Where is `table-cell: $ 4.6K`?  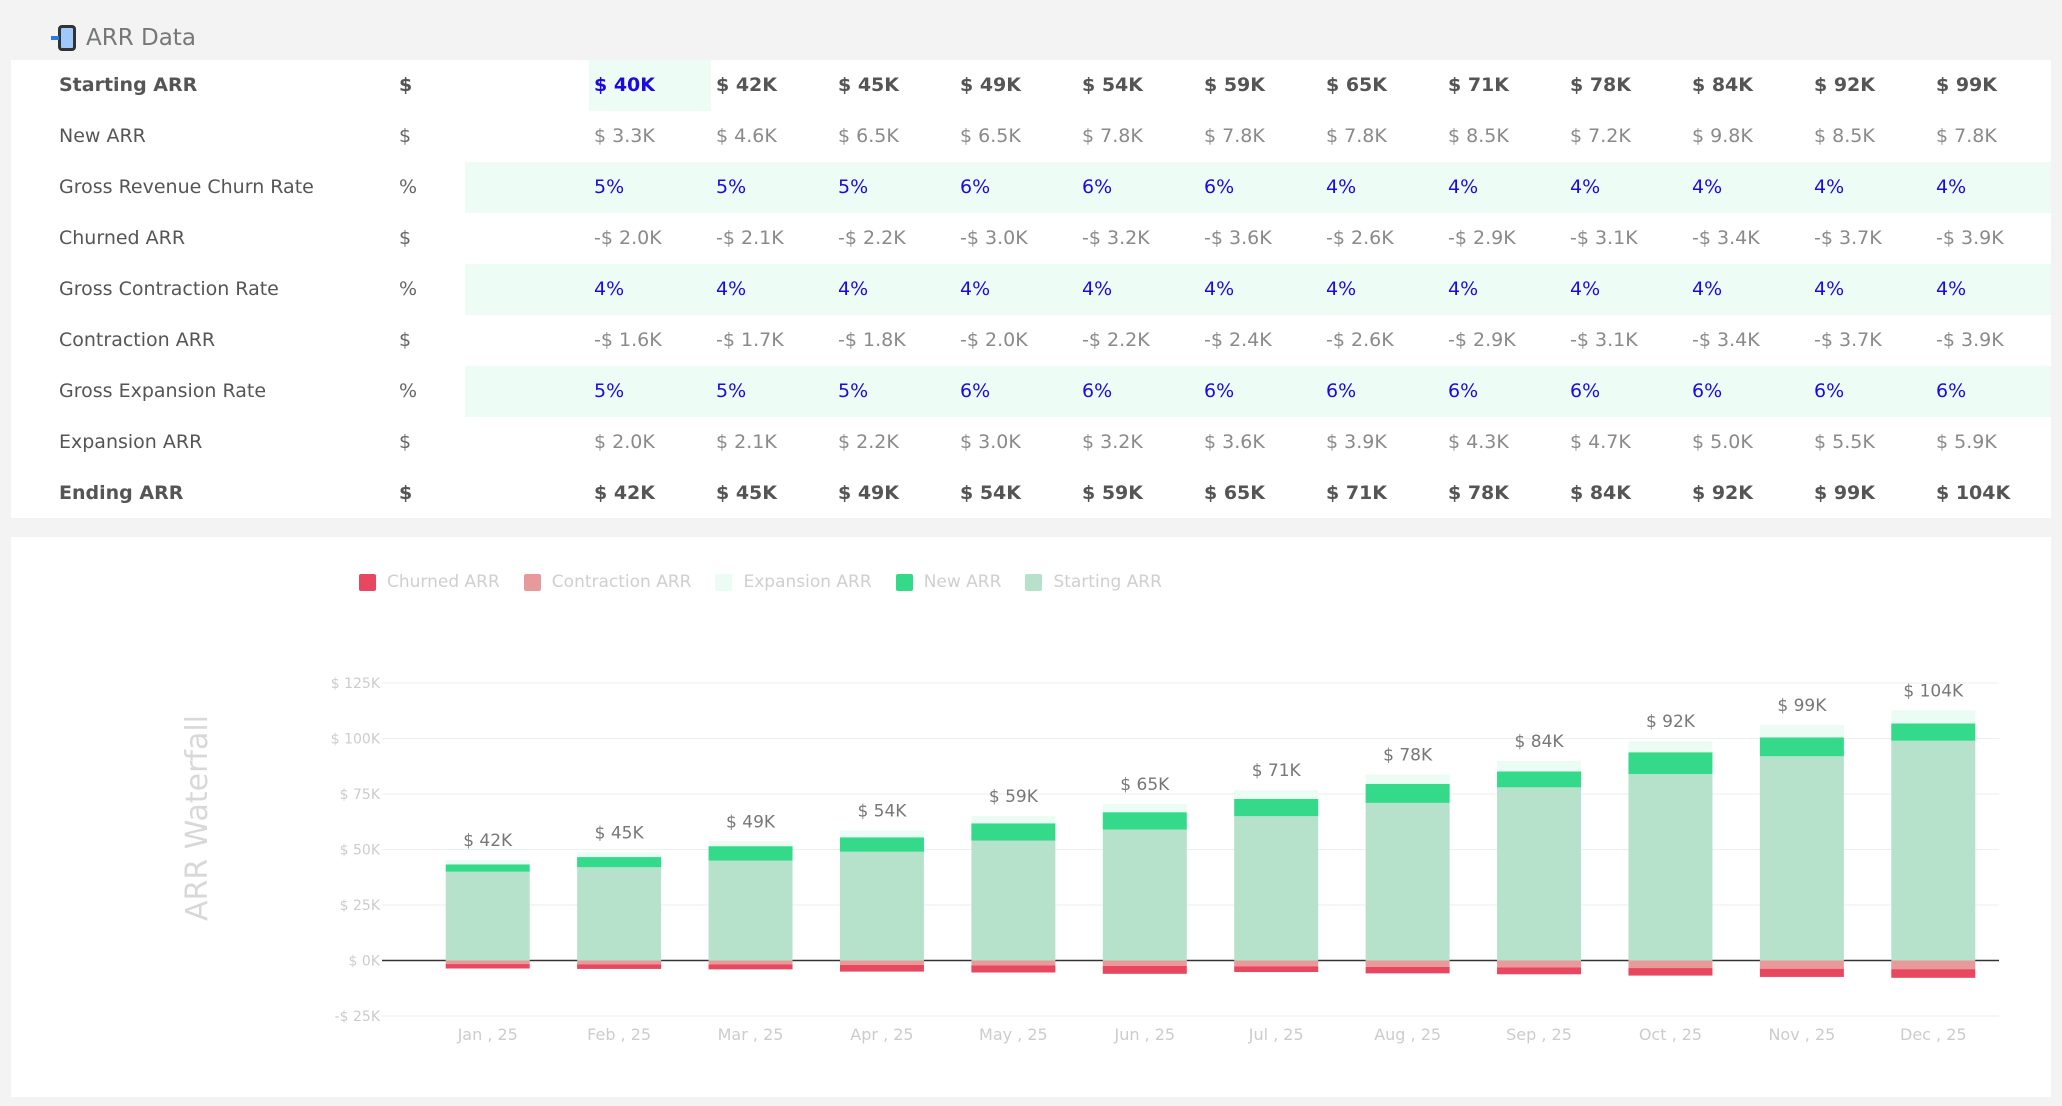 table-cell: $ 4.6K is located at coordinates (746, 136).